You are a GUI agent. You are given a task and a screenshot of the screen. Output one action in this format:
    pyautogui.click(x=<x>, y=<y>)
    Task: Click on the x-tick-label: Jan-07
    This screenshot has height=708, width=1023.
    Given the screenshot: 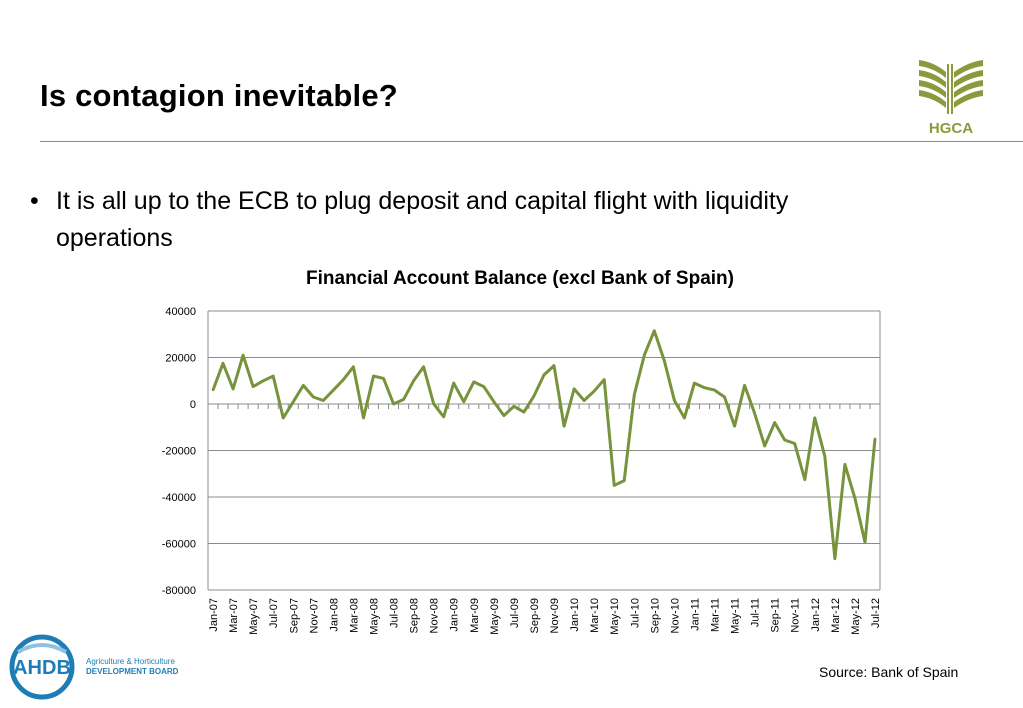 What is the action you would take?
    pyautogui.click(x=214, y=615)
    